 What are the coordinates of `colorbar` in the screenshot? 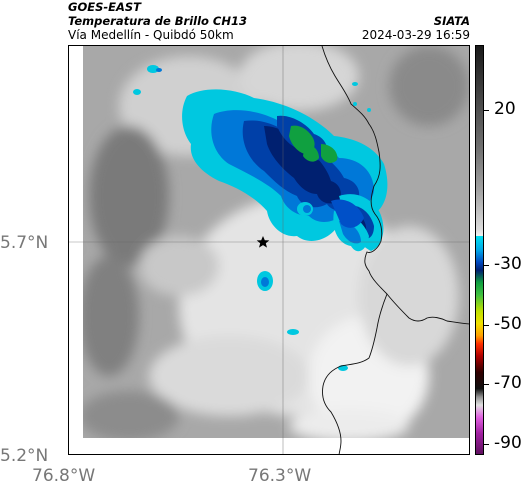 It's located at (479, 250).